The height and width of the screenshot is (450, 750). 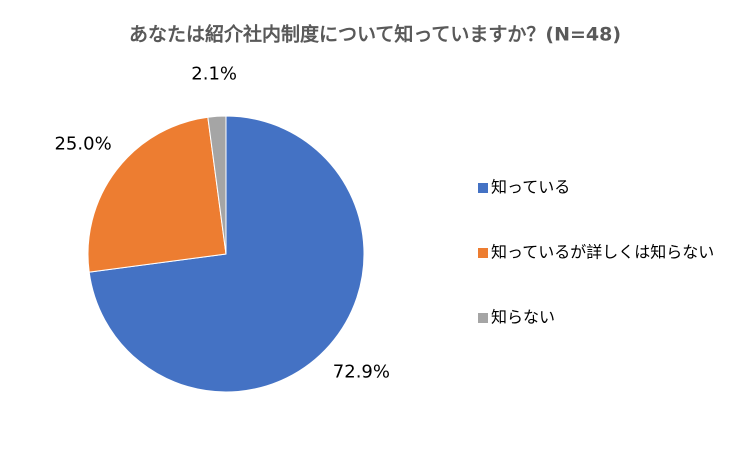 What do you see at coordinates (602, 252) in the screenshot?
I see `legend-label: 知っているが詳しくは知らない` at bounding box center [602, 252].